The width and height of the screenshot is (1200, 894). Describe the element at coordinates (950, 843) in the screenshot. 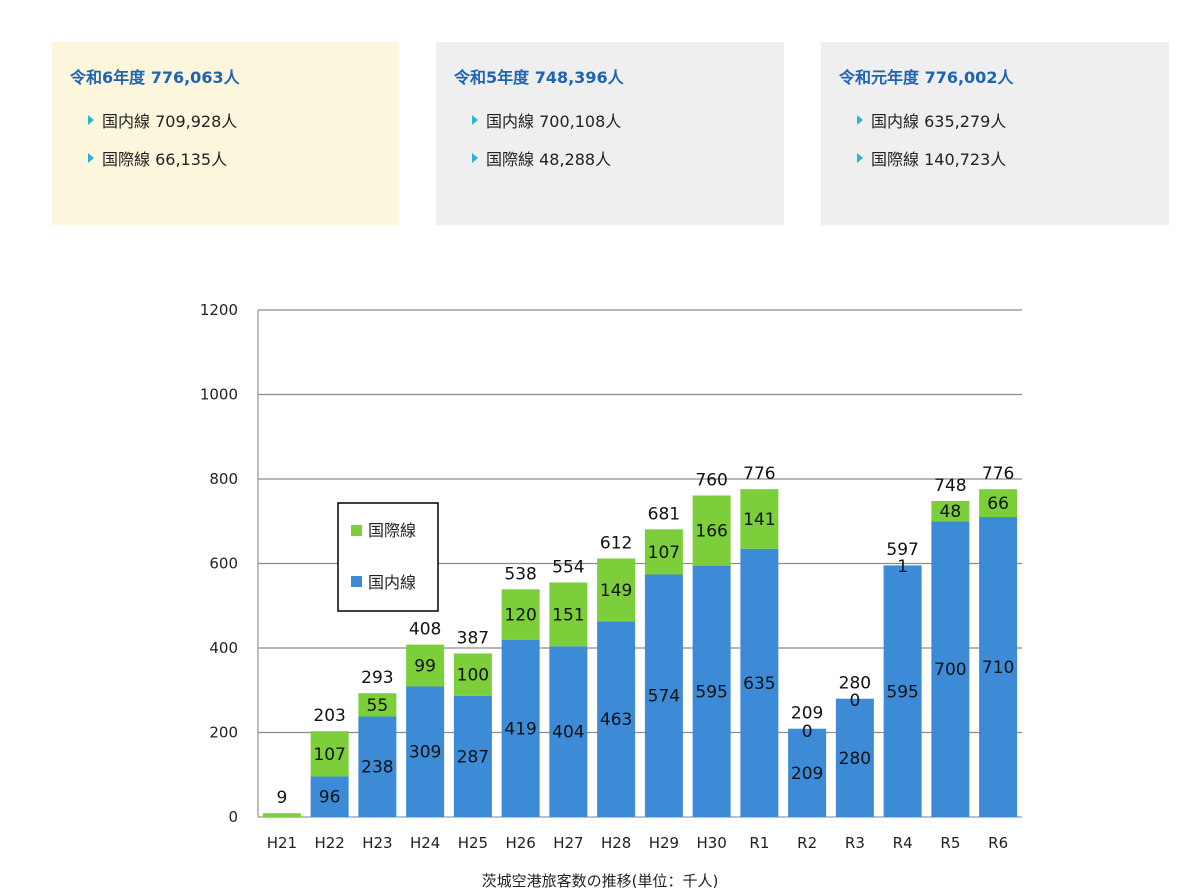

I see `x-tick-label: R5` at that location.